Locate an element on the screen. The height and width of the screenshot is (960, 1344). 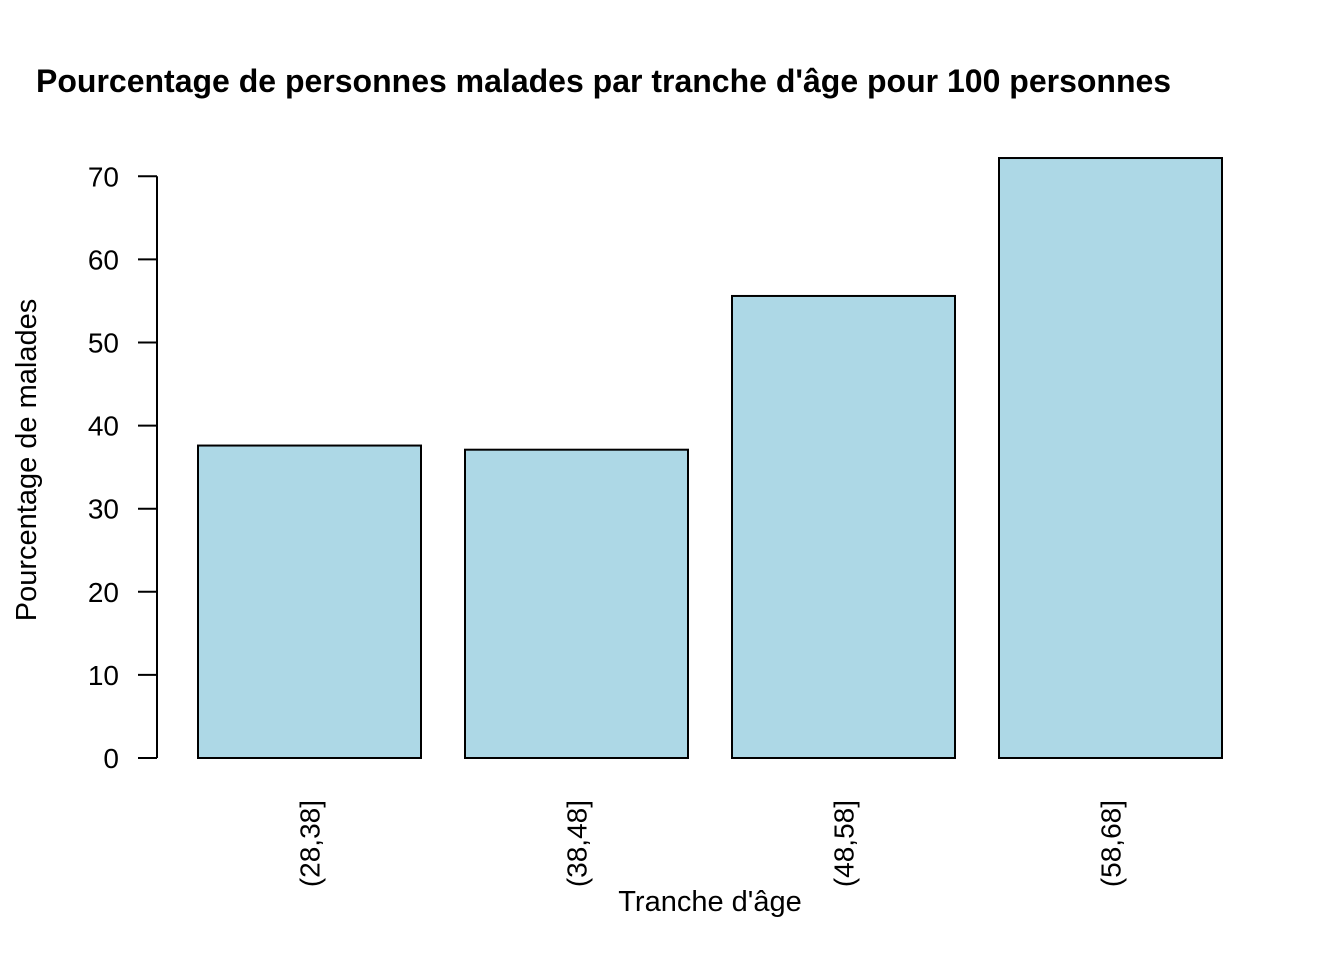
x-tick-label: (28,38] is located at coordinates (310, 843).